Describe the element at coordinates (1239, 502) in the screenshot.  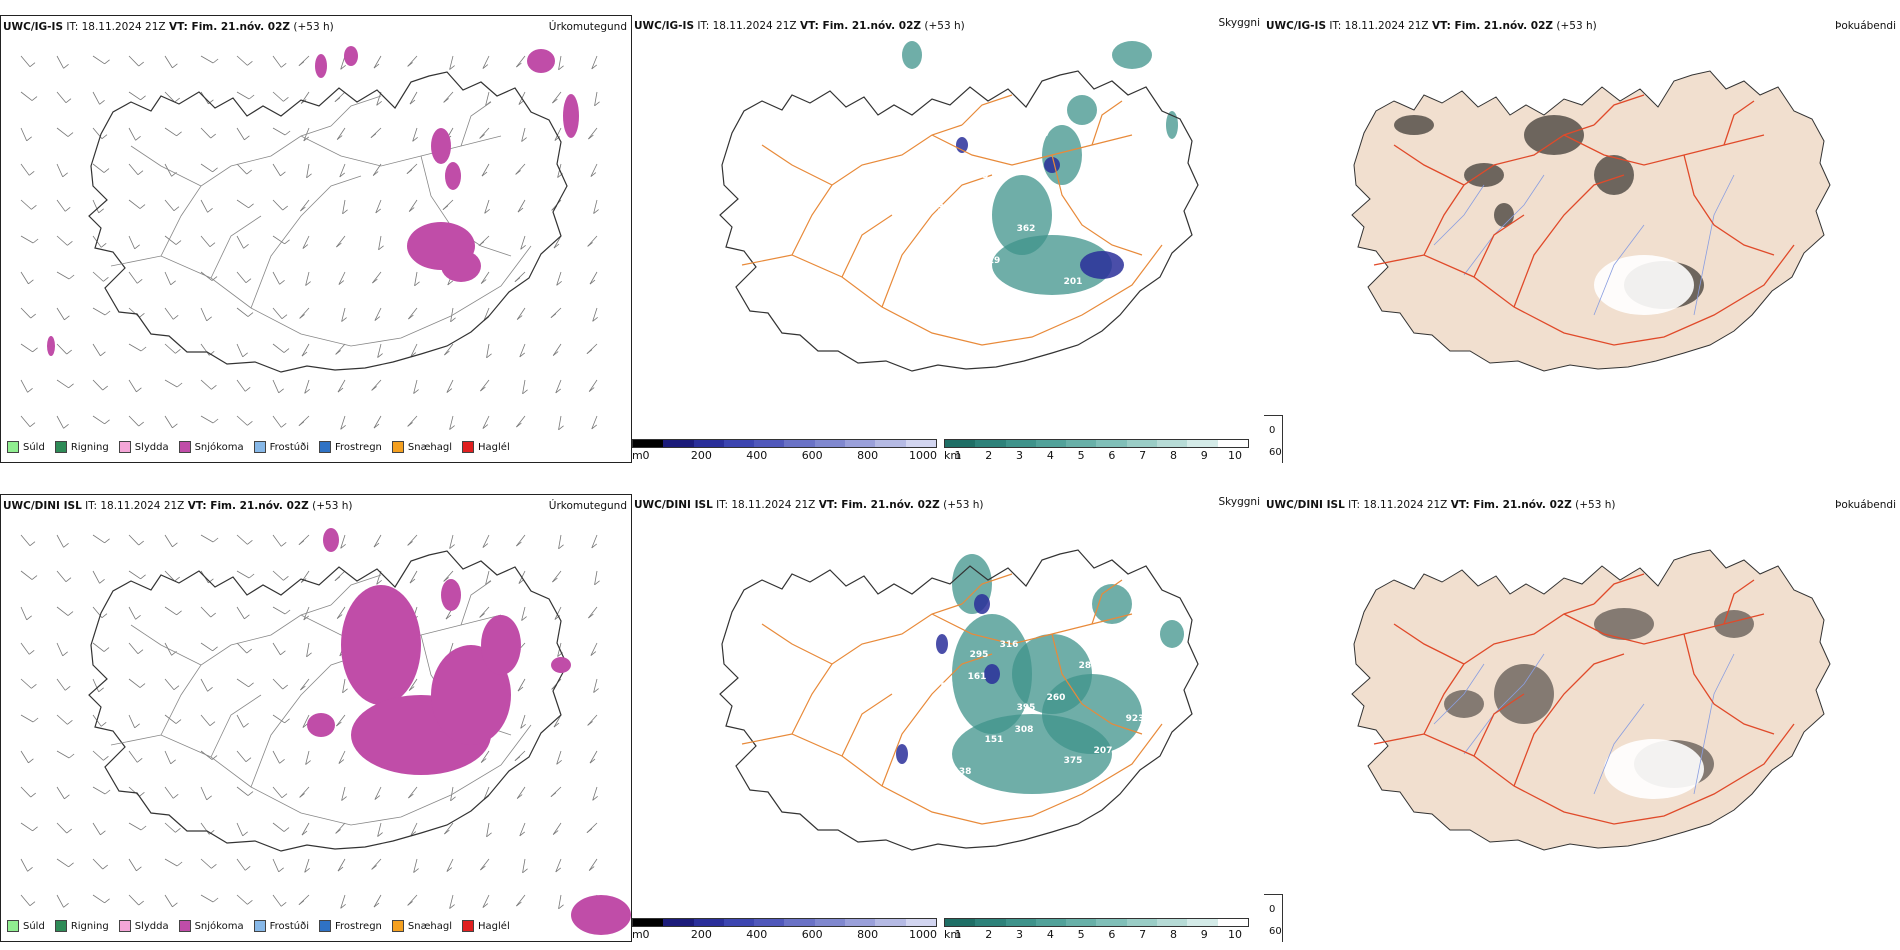
I see `panel-title: Skyggni` at that location.